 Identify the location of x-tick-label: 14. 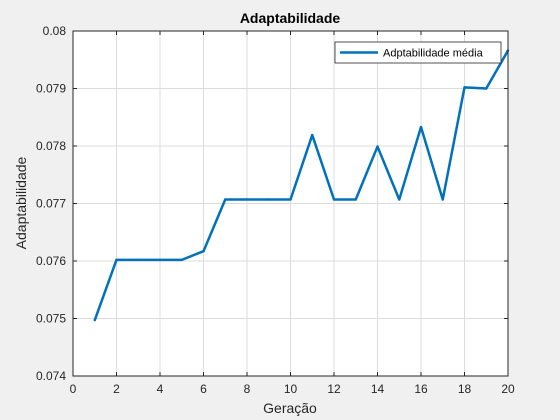
(378, 389).